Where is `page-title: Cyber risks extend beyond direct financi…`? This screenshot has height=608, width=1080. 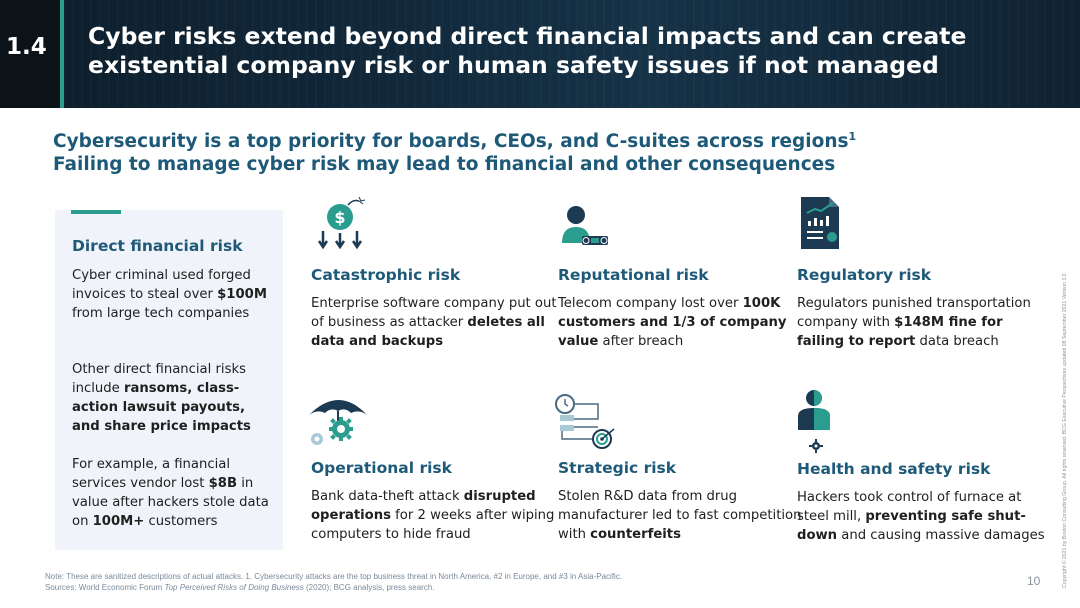 page-title: Cyber risks extend beyond direct financi… is located at coordinates (568, 51).